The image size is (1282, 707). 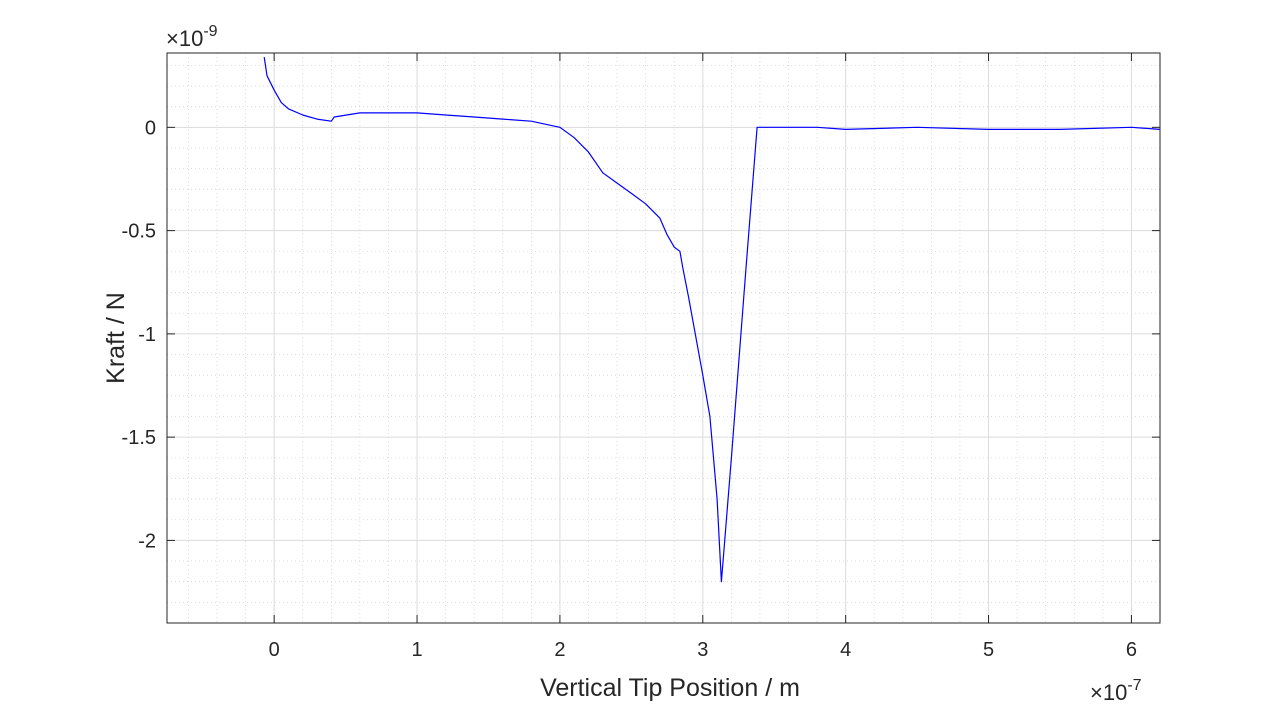 I want to click on x-exponent: ×10⁻⁷, so click(x=1116, y=691).